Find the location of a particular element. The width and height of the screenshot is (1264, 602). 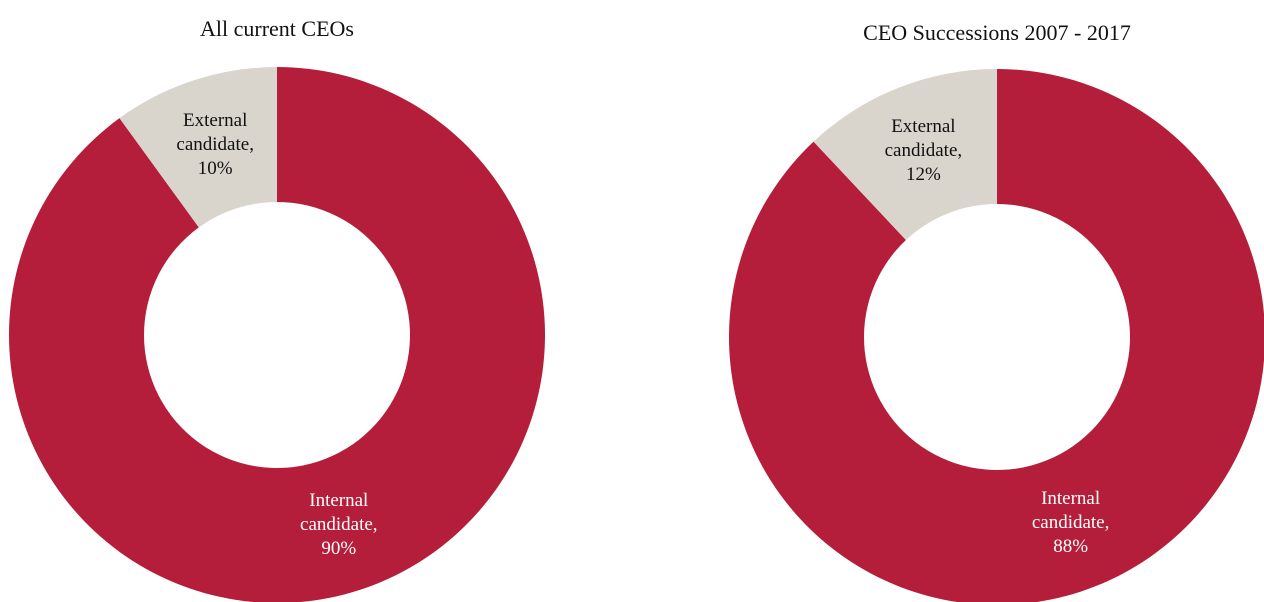

slice-label: External candidate, 10% is located at coordinates (215, 145).